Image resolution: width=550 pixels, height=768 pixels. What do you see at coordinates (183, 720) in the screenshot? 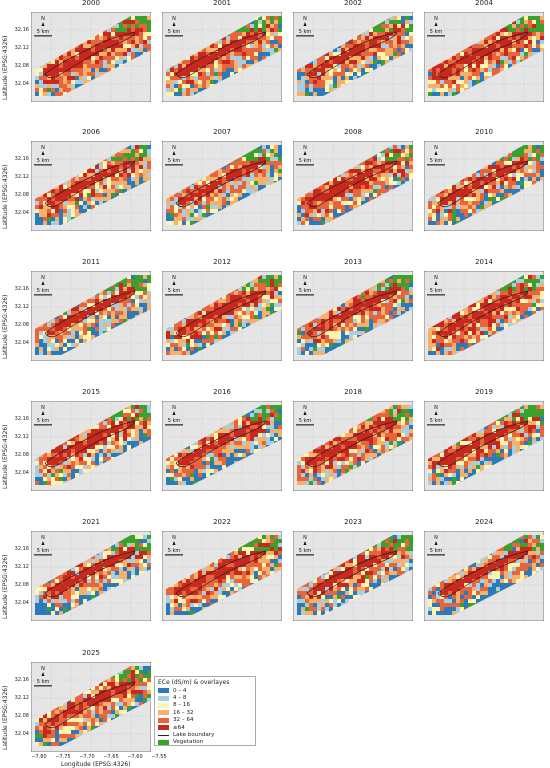
I see `legend-item-label: 32 – 64` at bounding box center [183, 720].